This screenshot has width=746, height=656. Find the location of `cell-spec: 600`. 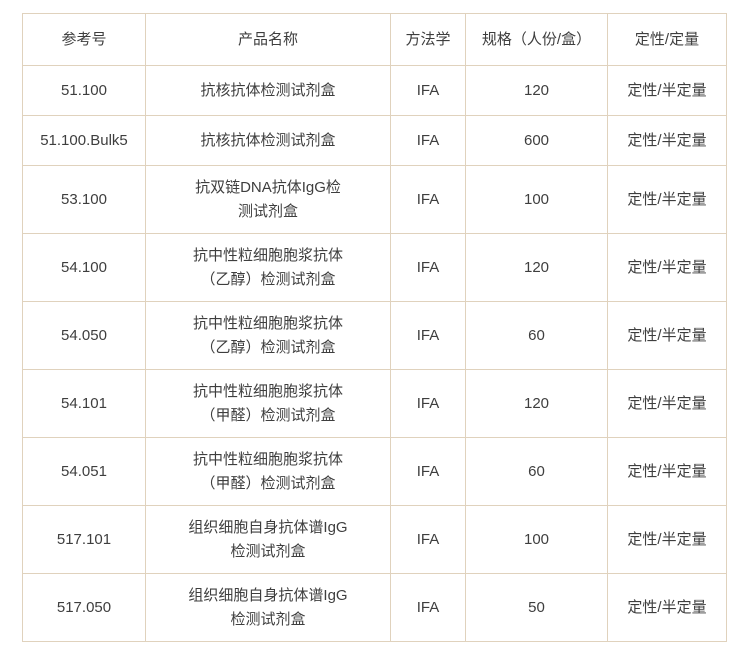

cell-spec: 600 is located at coordinates (536, 140).